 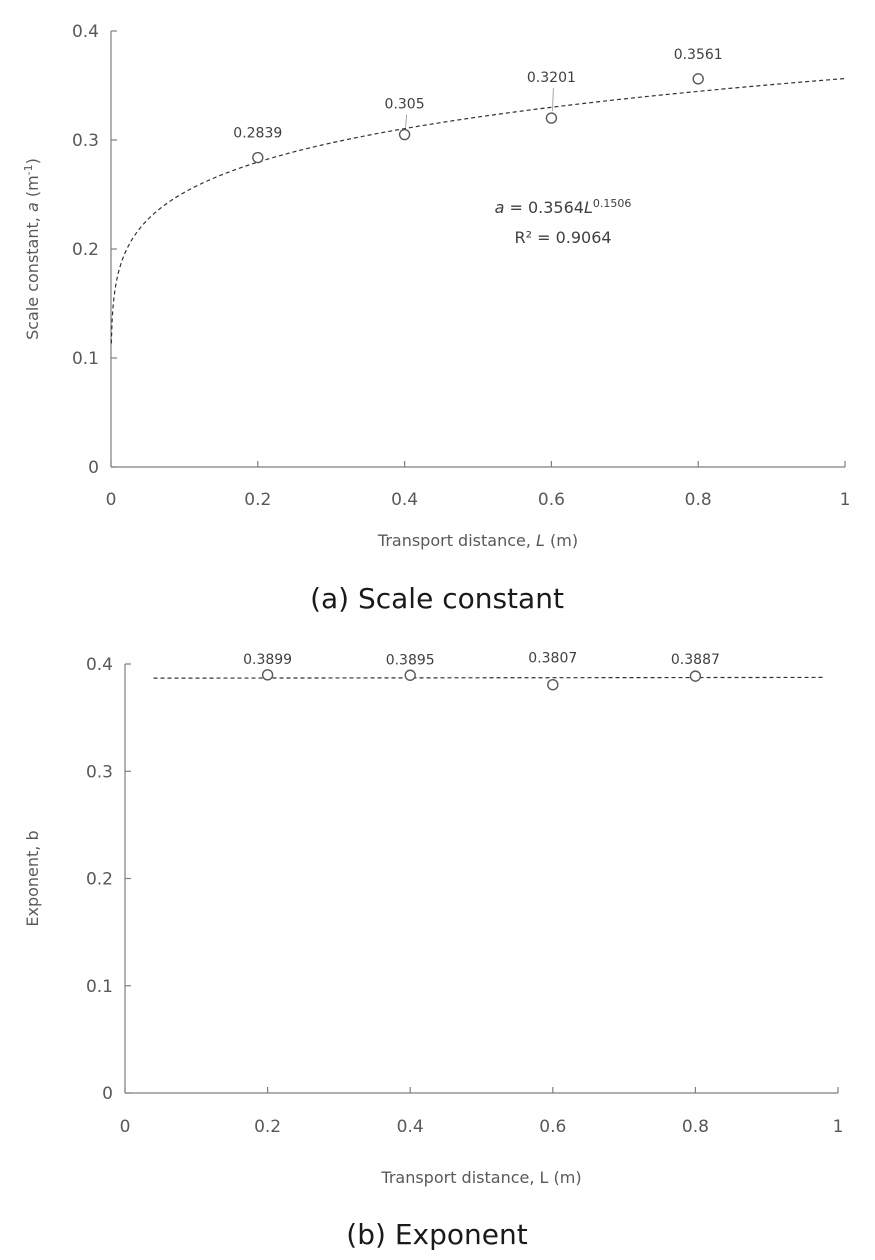 I want to click on y-axis-label-part: -1, so click(x=28, y=169).